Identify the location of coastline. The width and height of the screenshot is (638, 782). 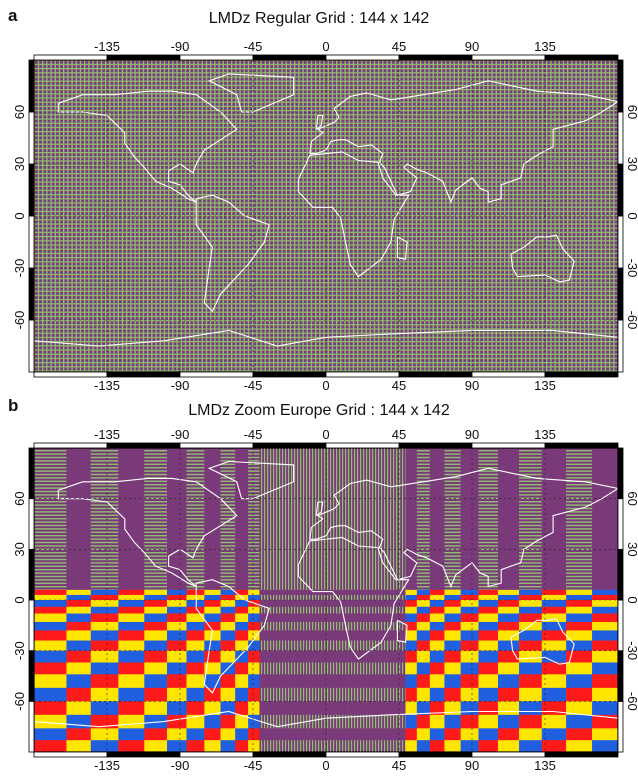
(464, 142).